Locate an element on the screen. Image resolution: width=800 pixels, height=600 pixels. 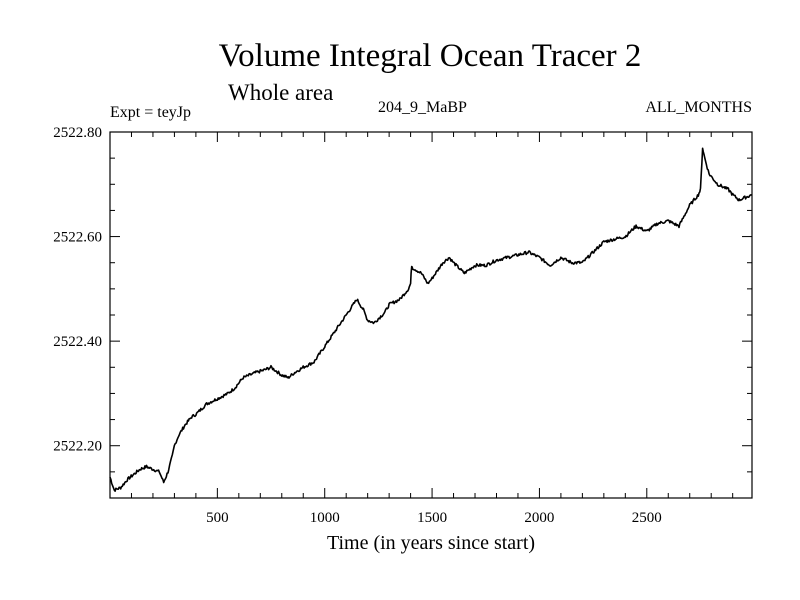
run-label: 204_9_MaBP is located at coordinates (422, 107).